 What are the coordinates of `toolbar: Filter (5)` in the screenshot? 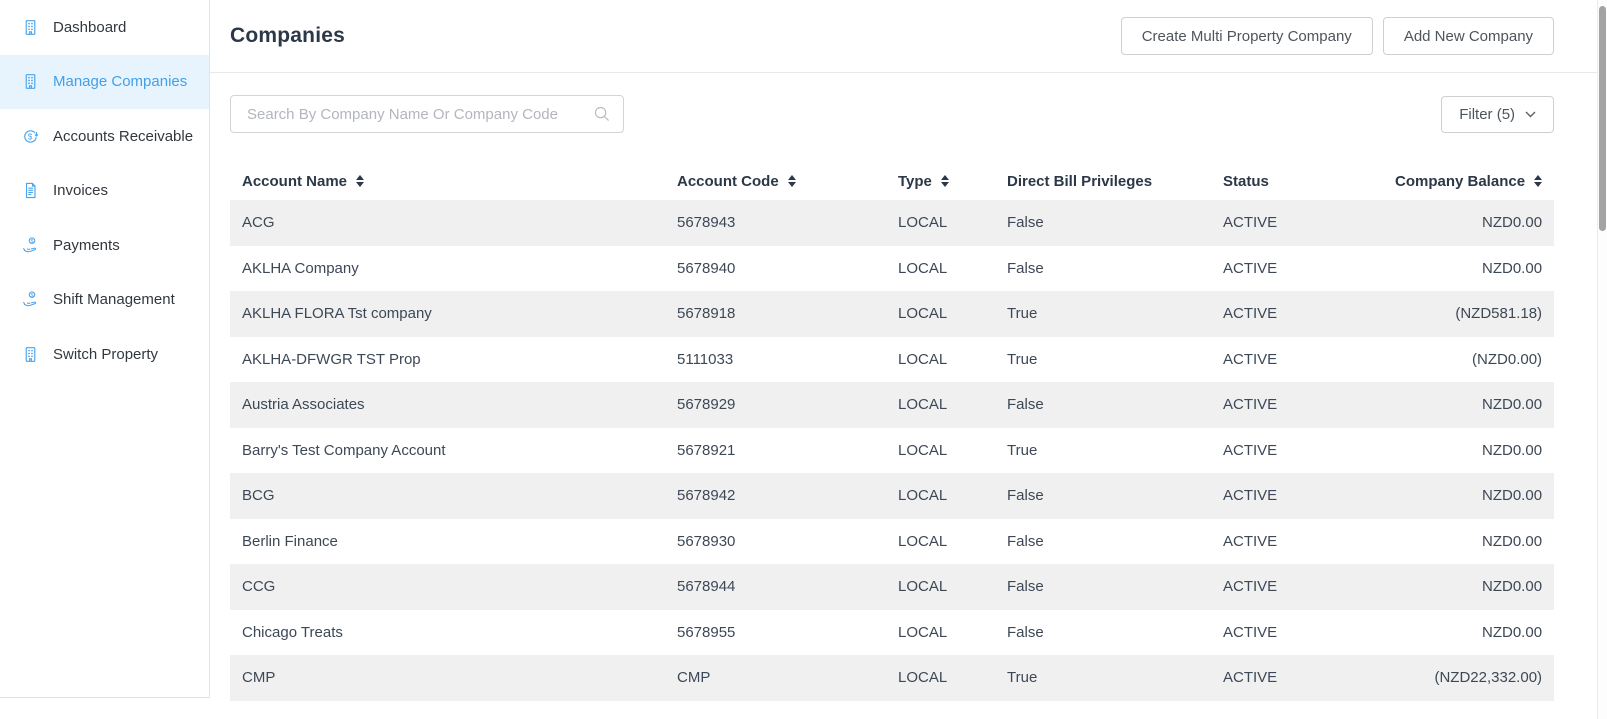 It's located at (892, 114).